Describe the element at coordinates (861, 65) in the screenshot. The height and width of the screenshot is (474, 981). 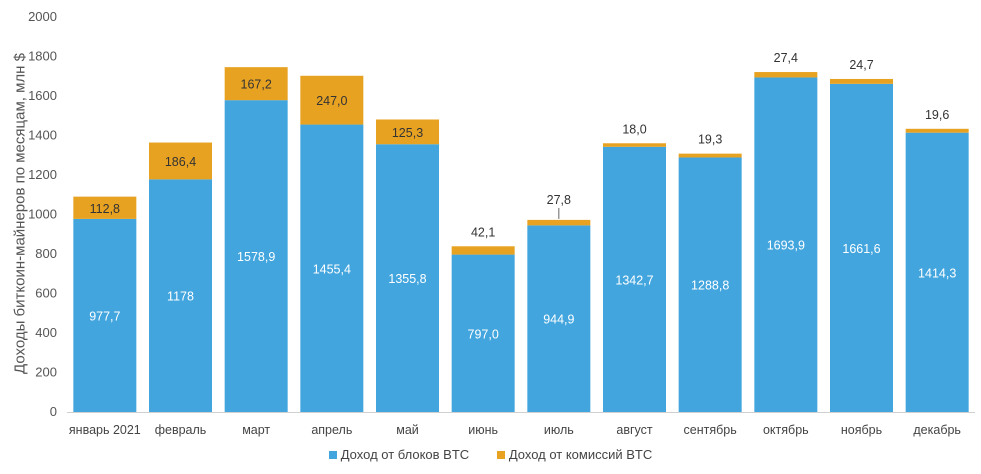
I see `data-label-fees: 24,7` at that location.